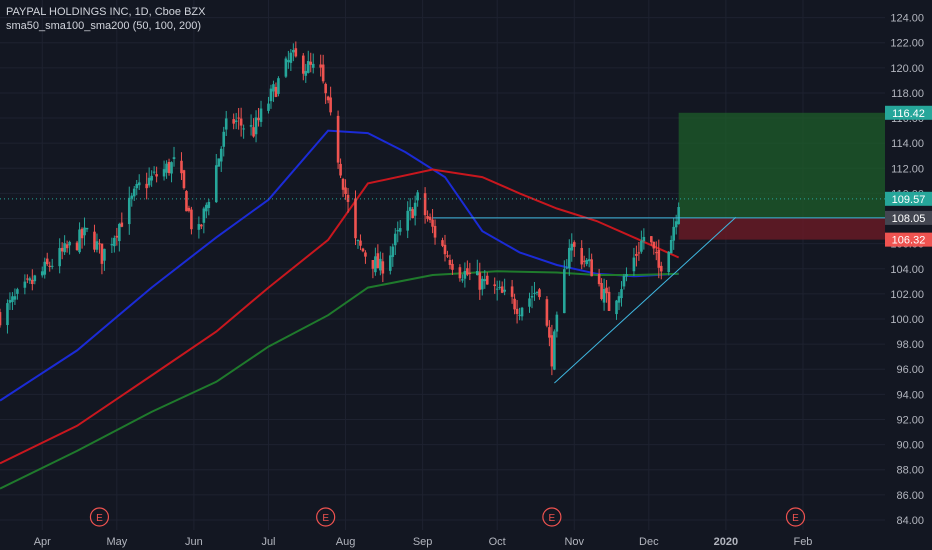 The width and height of the screenshot is (932, 550). What do you see at coordinates (907, 169) in the screenshot?
I see `y-tick-label: 112.00` at bounding box center [907, 169].